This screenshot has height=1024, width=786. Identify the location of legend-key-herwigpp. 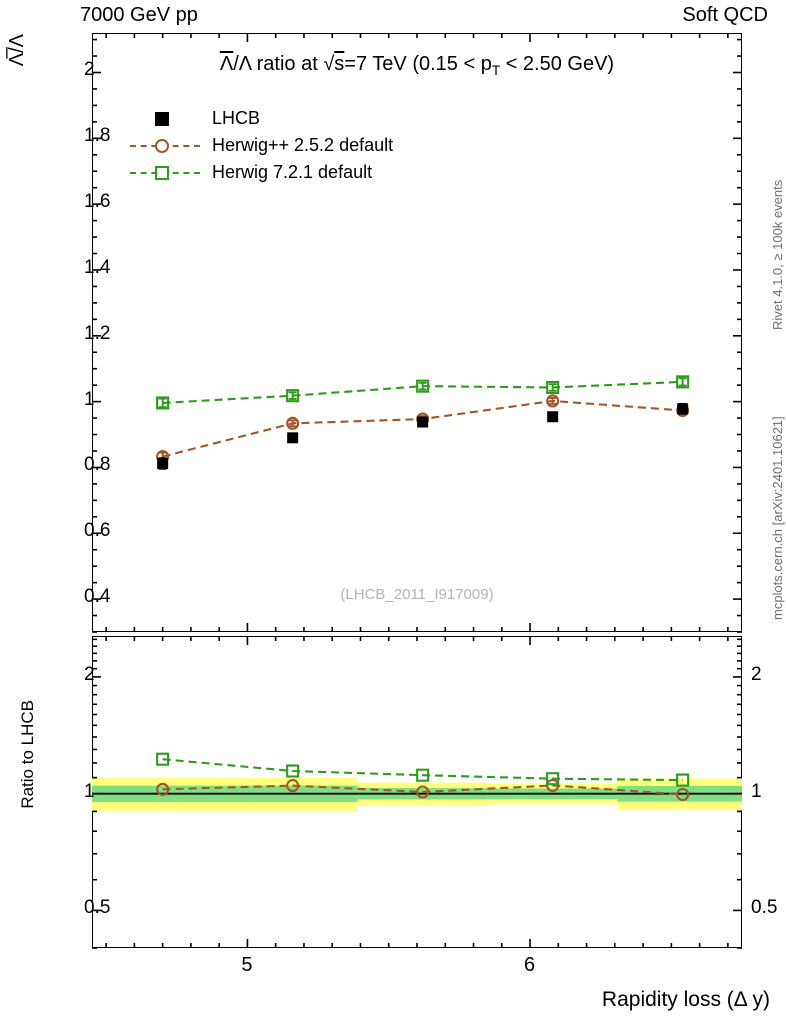
(165, 146).